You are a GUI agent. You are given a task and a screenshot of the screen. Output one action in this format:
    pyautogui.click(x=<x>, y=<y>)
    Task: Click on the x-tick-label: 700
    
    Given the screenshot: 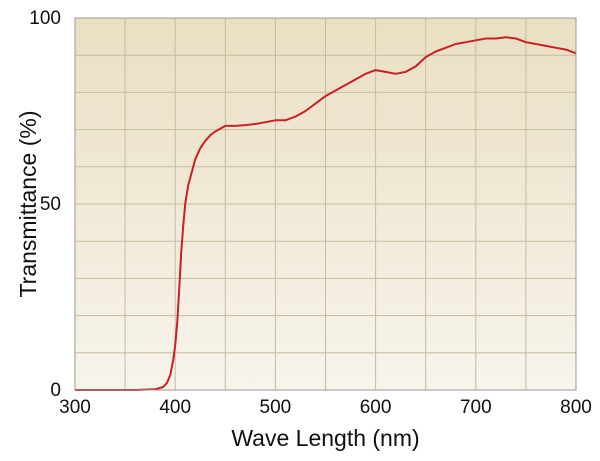 What is the action you would take?
    pyautogui.click(x=476, y=407)
    